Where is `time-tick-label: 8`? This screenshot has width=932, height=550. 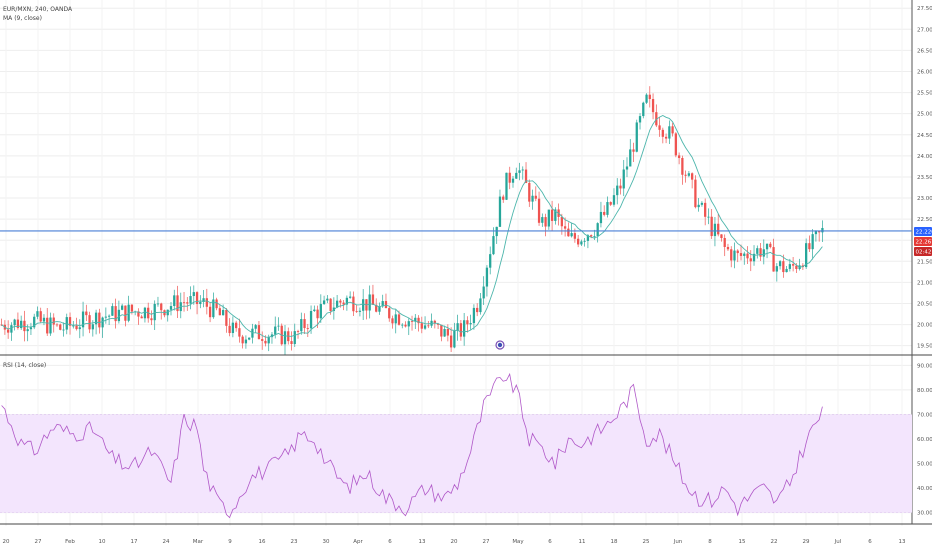
time-tick-label: 8 is located at coordinates (710, 542).